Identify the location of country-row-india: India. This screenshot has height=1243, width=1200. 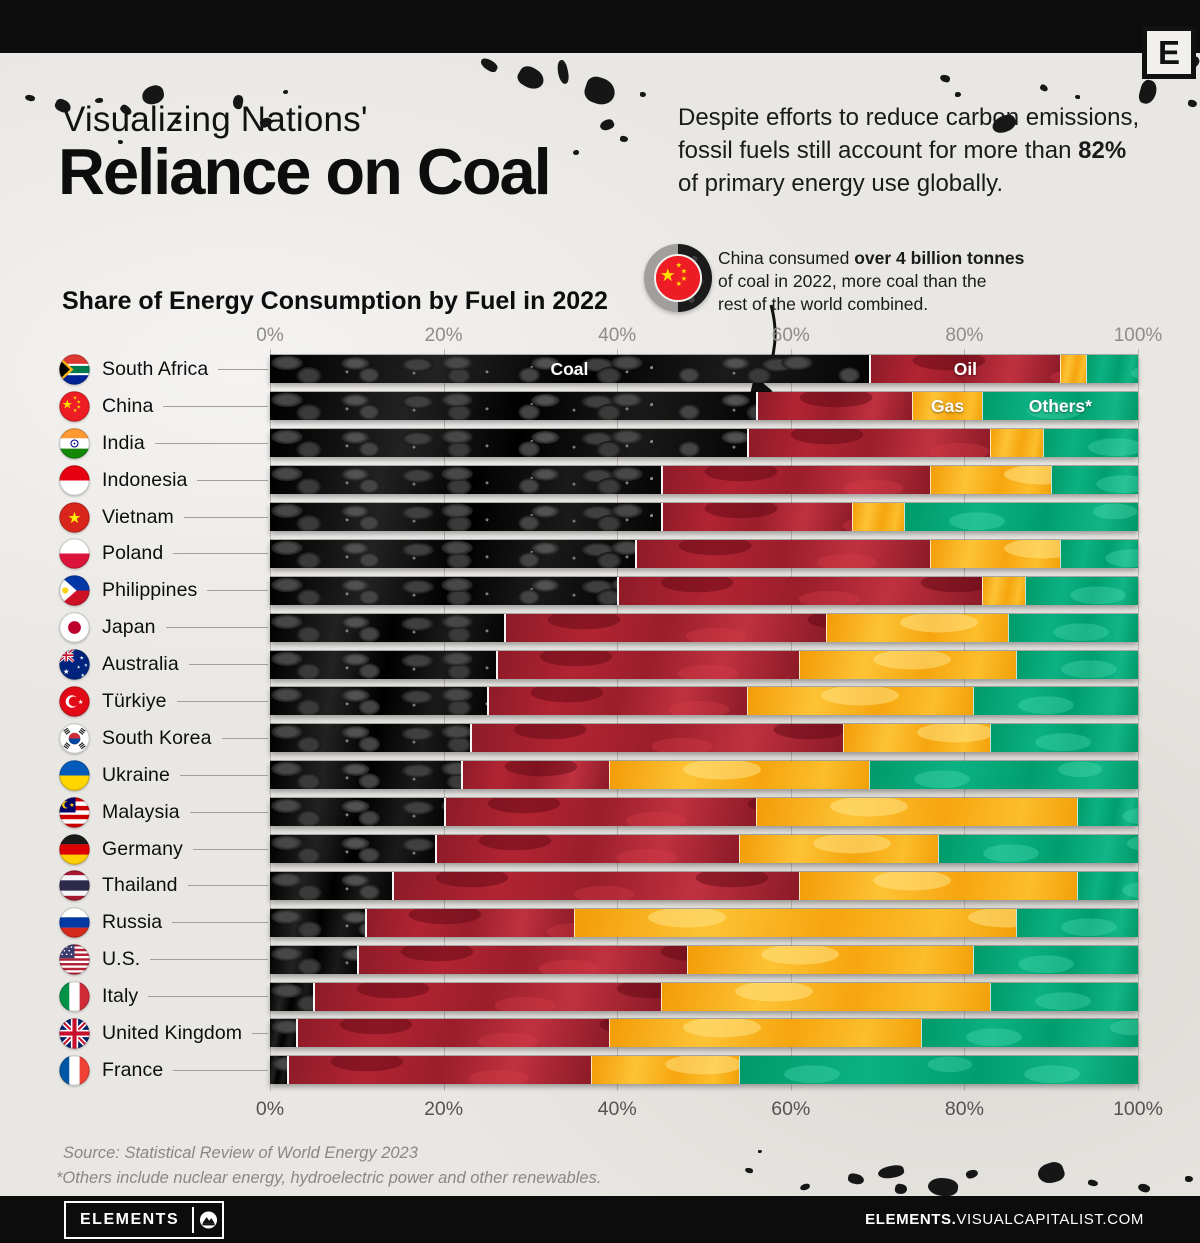
(600, 443).